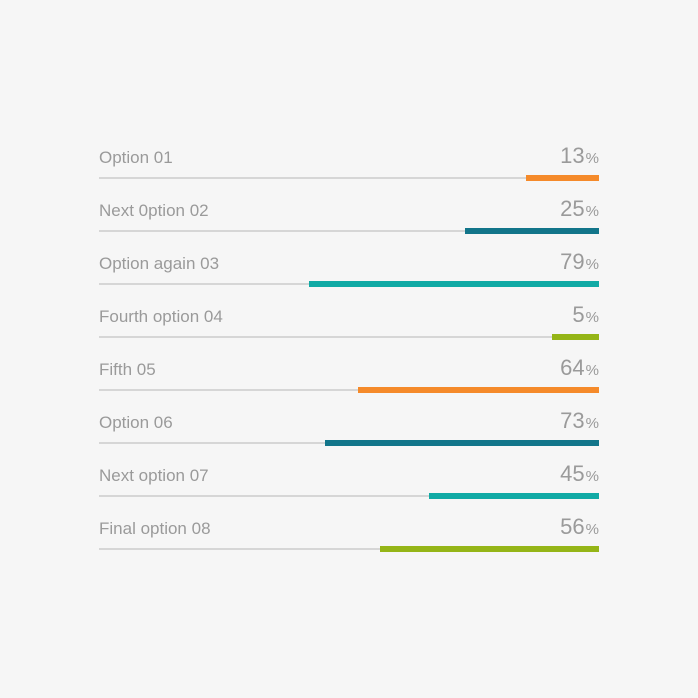 The width and height of the screenshot is (698, 698). What do you see at coordinates (572, 367) in the screenshot?
I see `value-number: 64` at bounding box center [572, 367].